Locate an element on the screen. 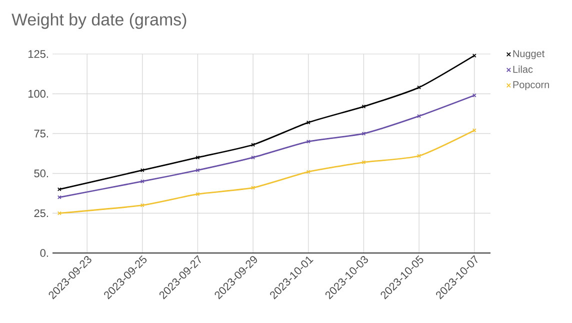 The width and height of the screenshot is (572, 323). y-tick-label: 25. is located at coordinates (41, 213).